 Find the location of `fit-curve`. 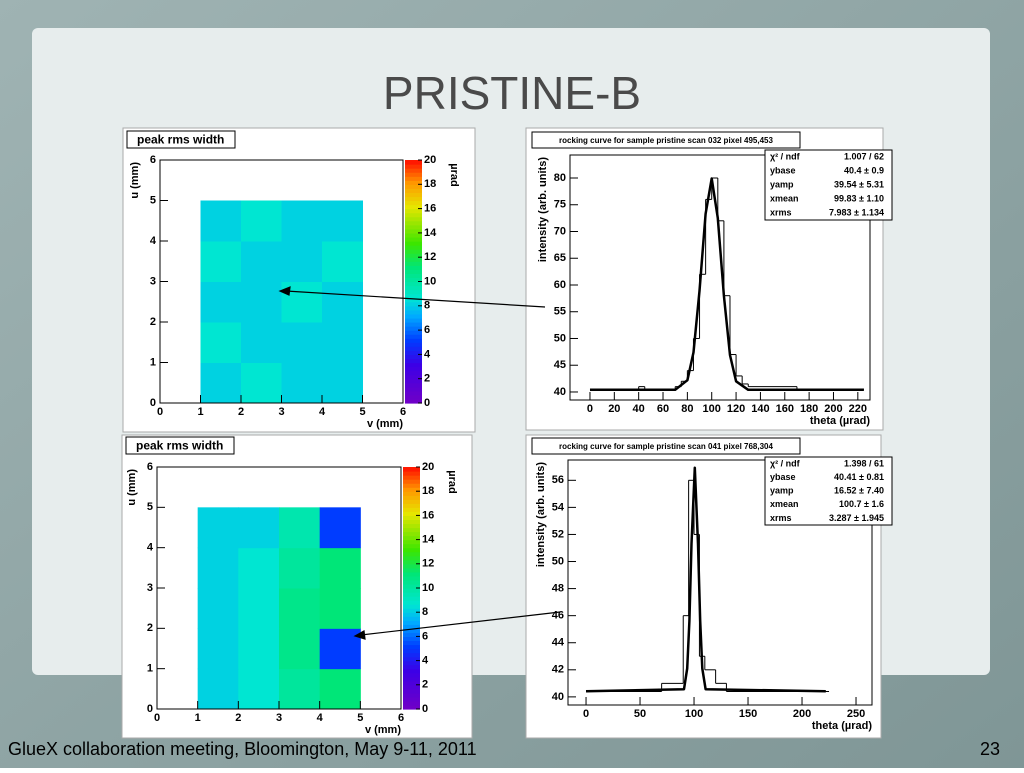

fit-curve is located at coordinates (705, 579).